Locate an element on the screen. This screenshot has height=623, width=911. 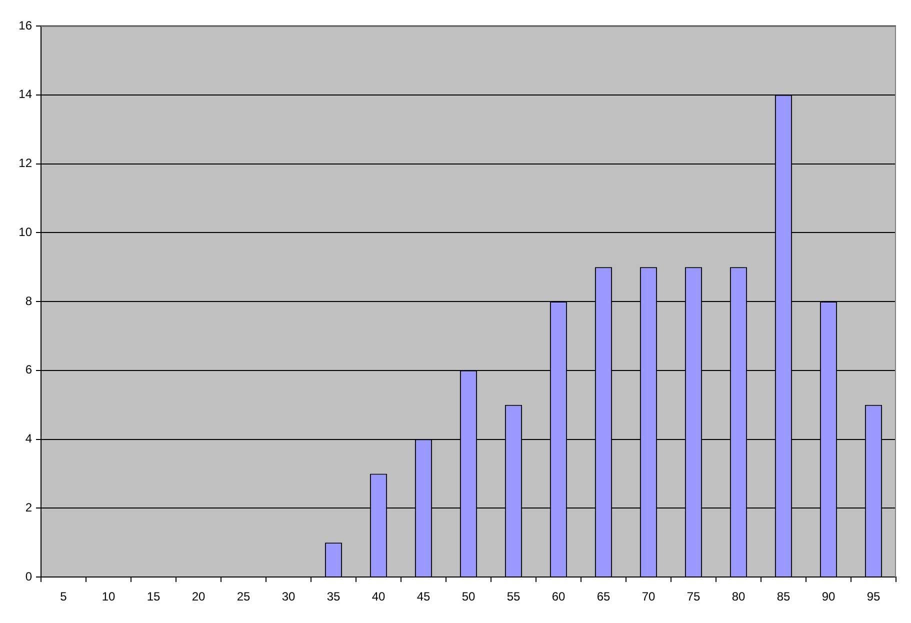
x-tick-label: 85 is located at coordinates (783, 597).